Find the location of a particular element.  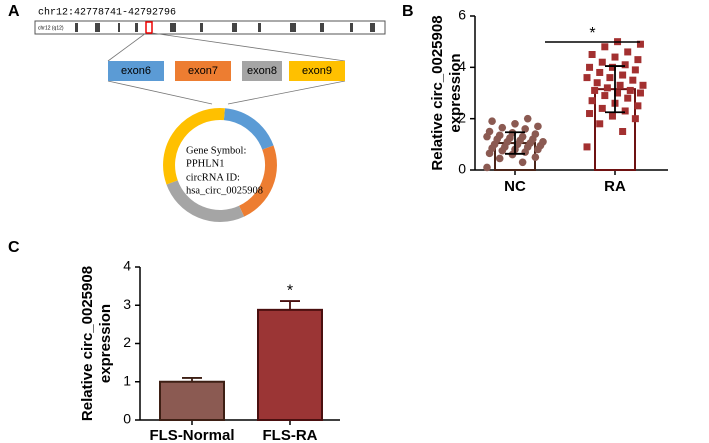

circle-text: hsa_circ_0025908 is located at coordinates (224, 190).